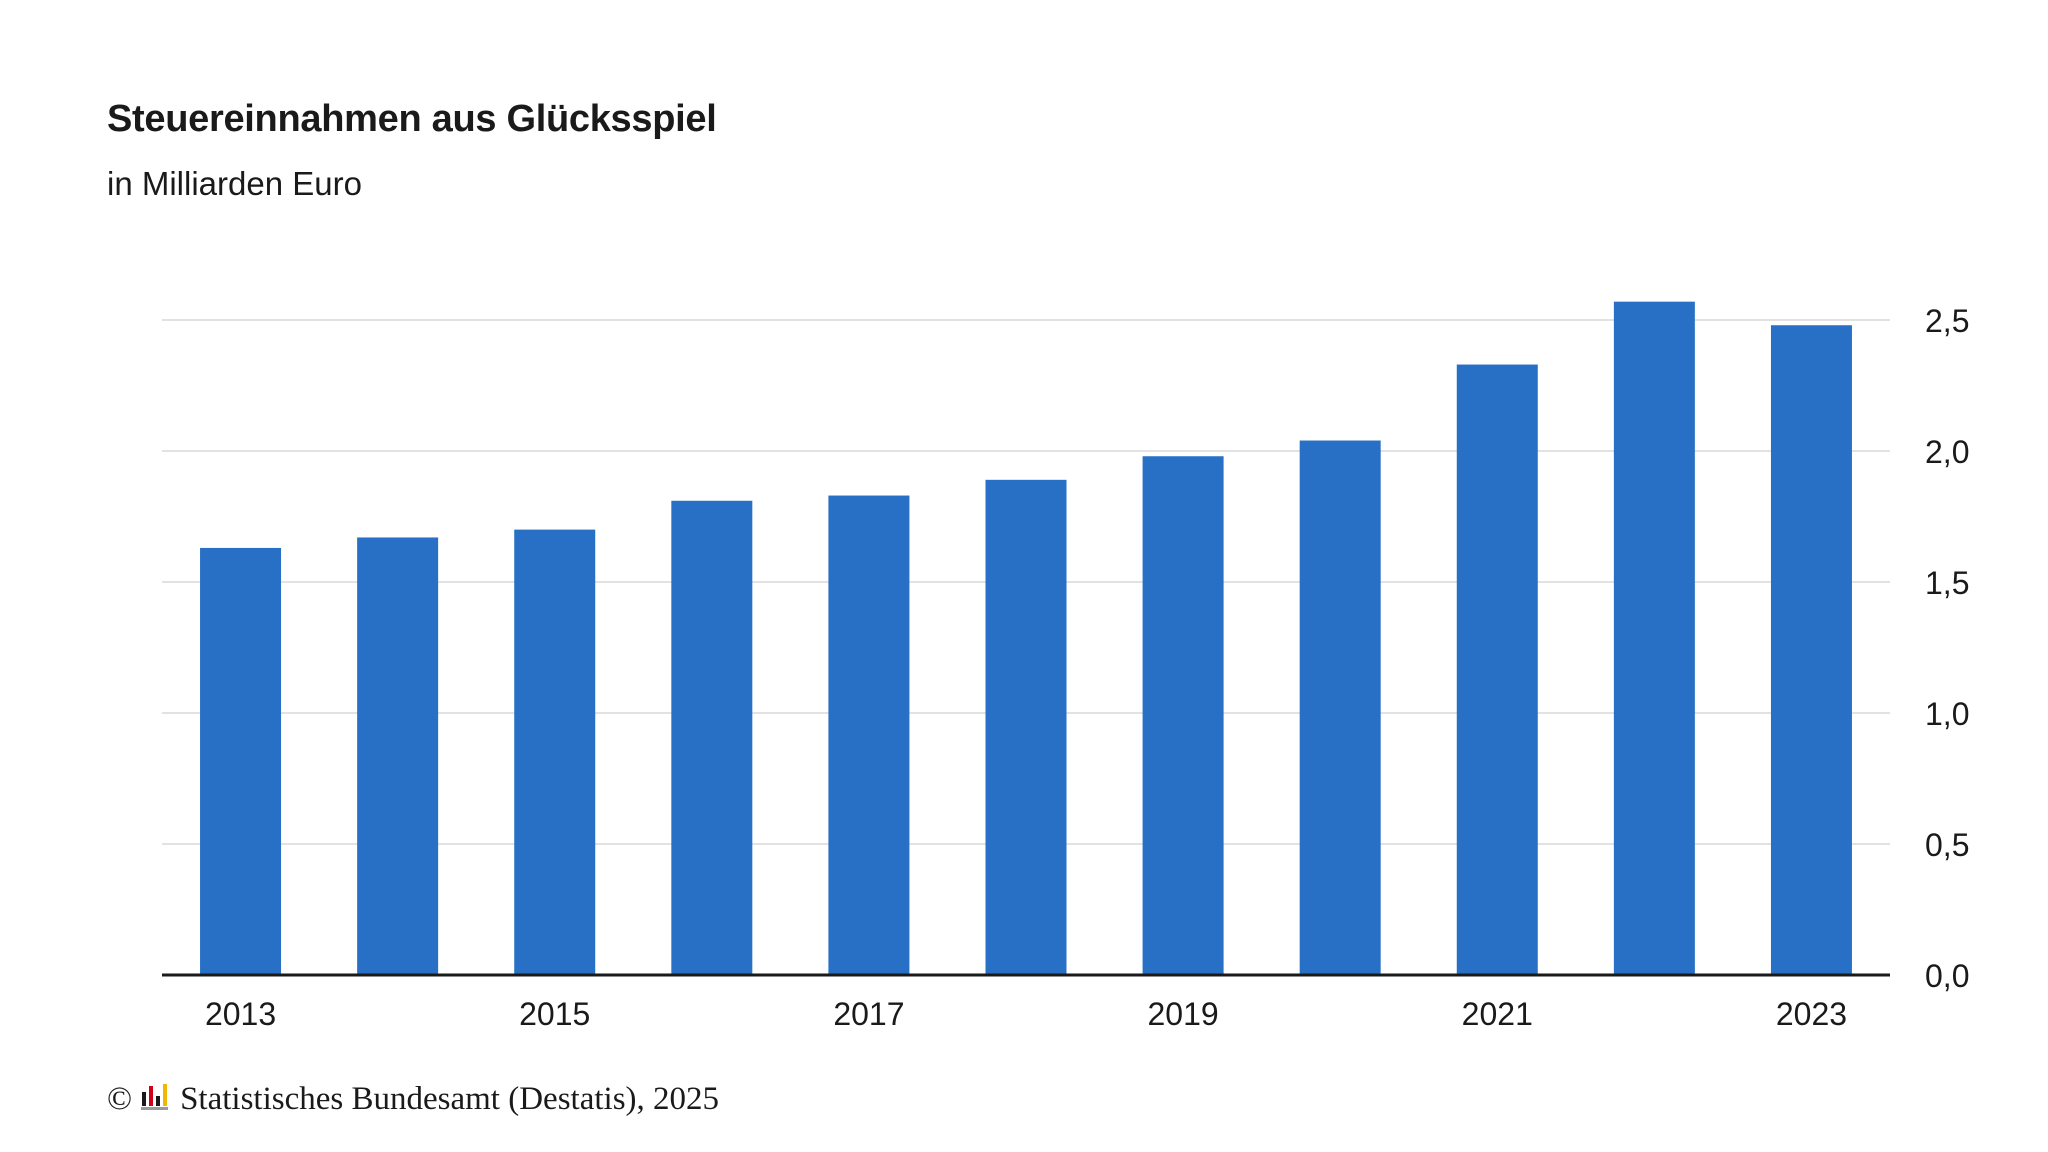 The width and height of the screenshot is (2048, 1152). Describe the element at coordinates (1811, 1014) in the screenshot. I see `x-tick-label: 2023` at that location.